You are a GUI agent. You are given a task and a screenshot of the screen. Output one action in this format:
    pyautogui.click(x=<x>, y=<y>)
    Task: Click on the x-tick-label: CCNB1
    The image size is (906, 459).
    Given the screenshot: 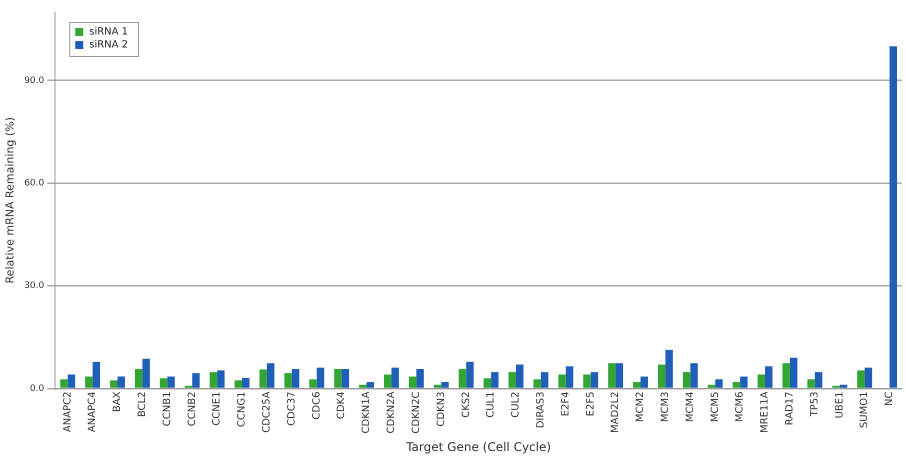 What is the action you would take?
    pyautogui.click(x=167, y=409)
    